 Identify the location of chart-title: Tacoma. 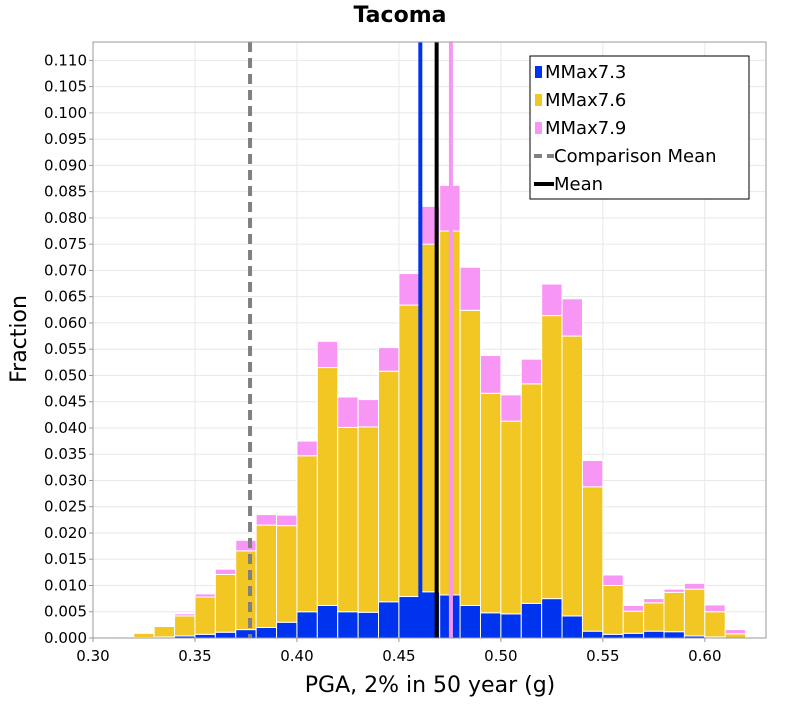
(400, 15).